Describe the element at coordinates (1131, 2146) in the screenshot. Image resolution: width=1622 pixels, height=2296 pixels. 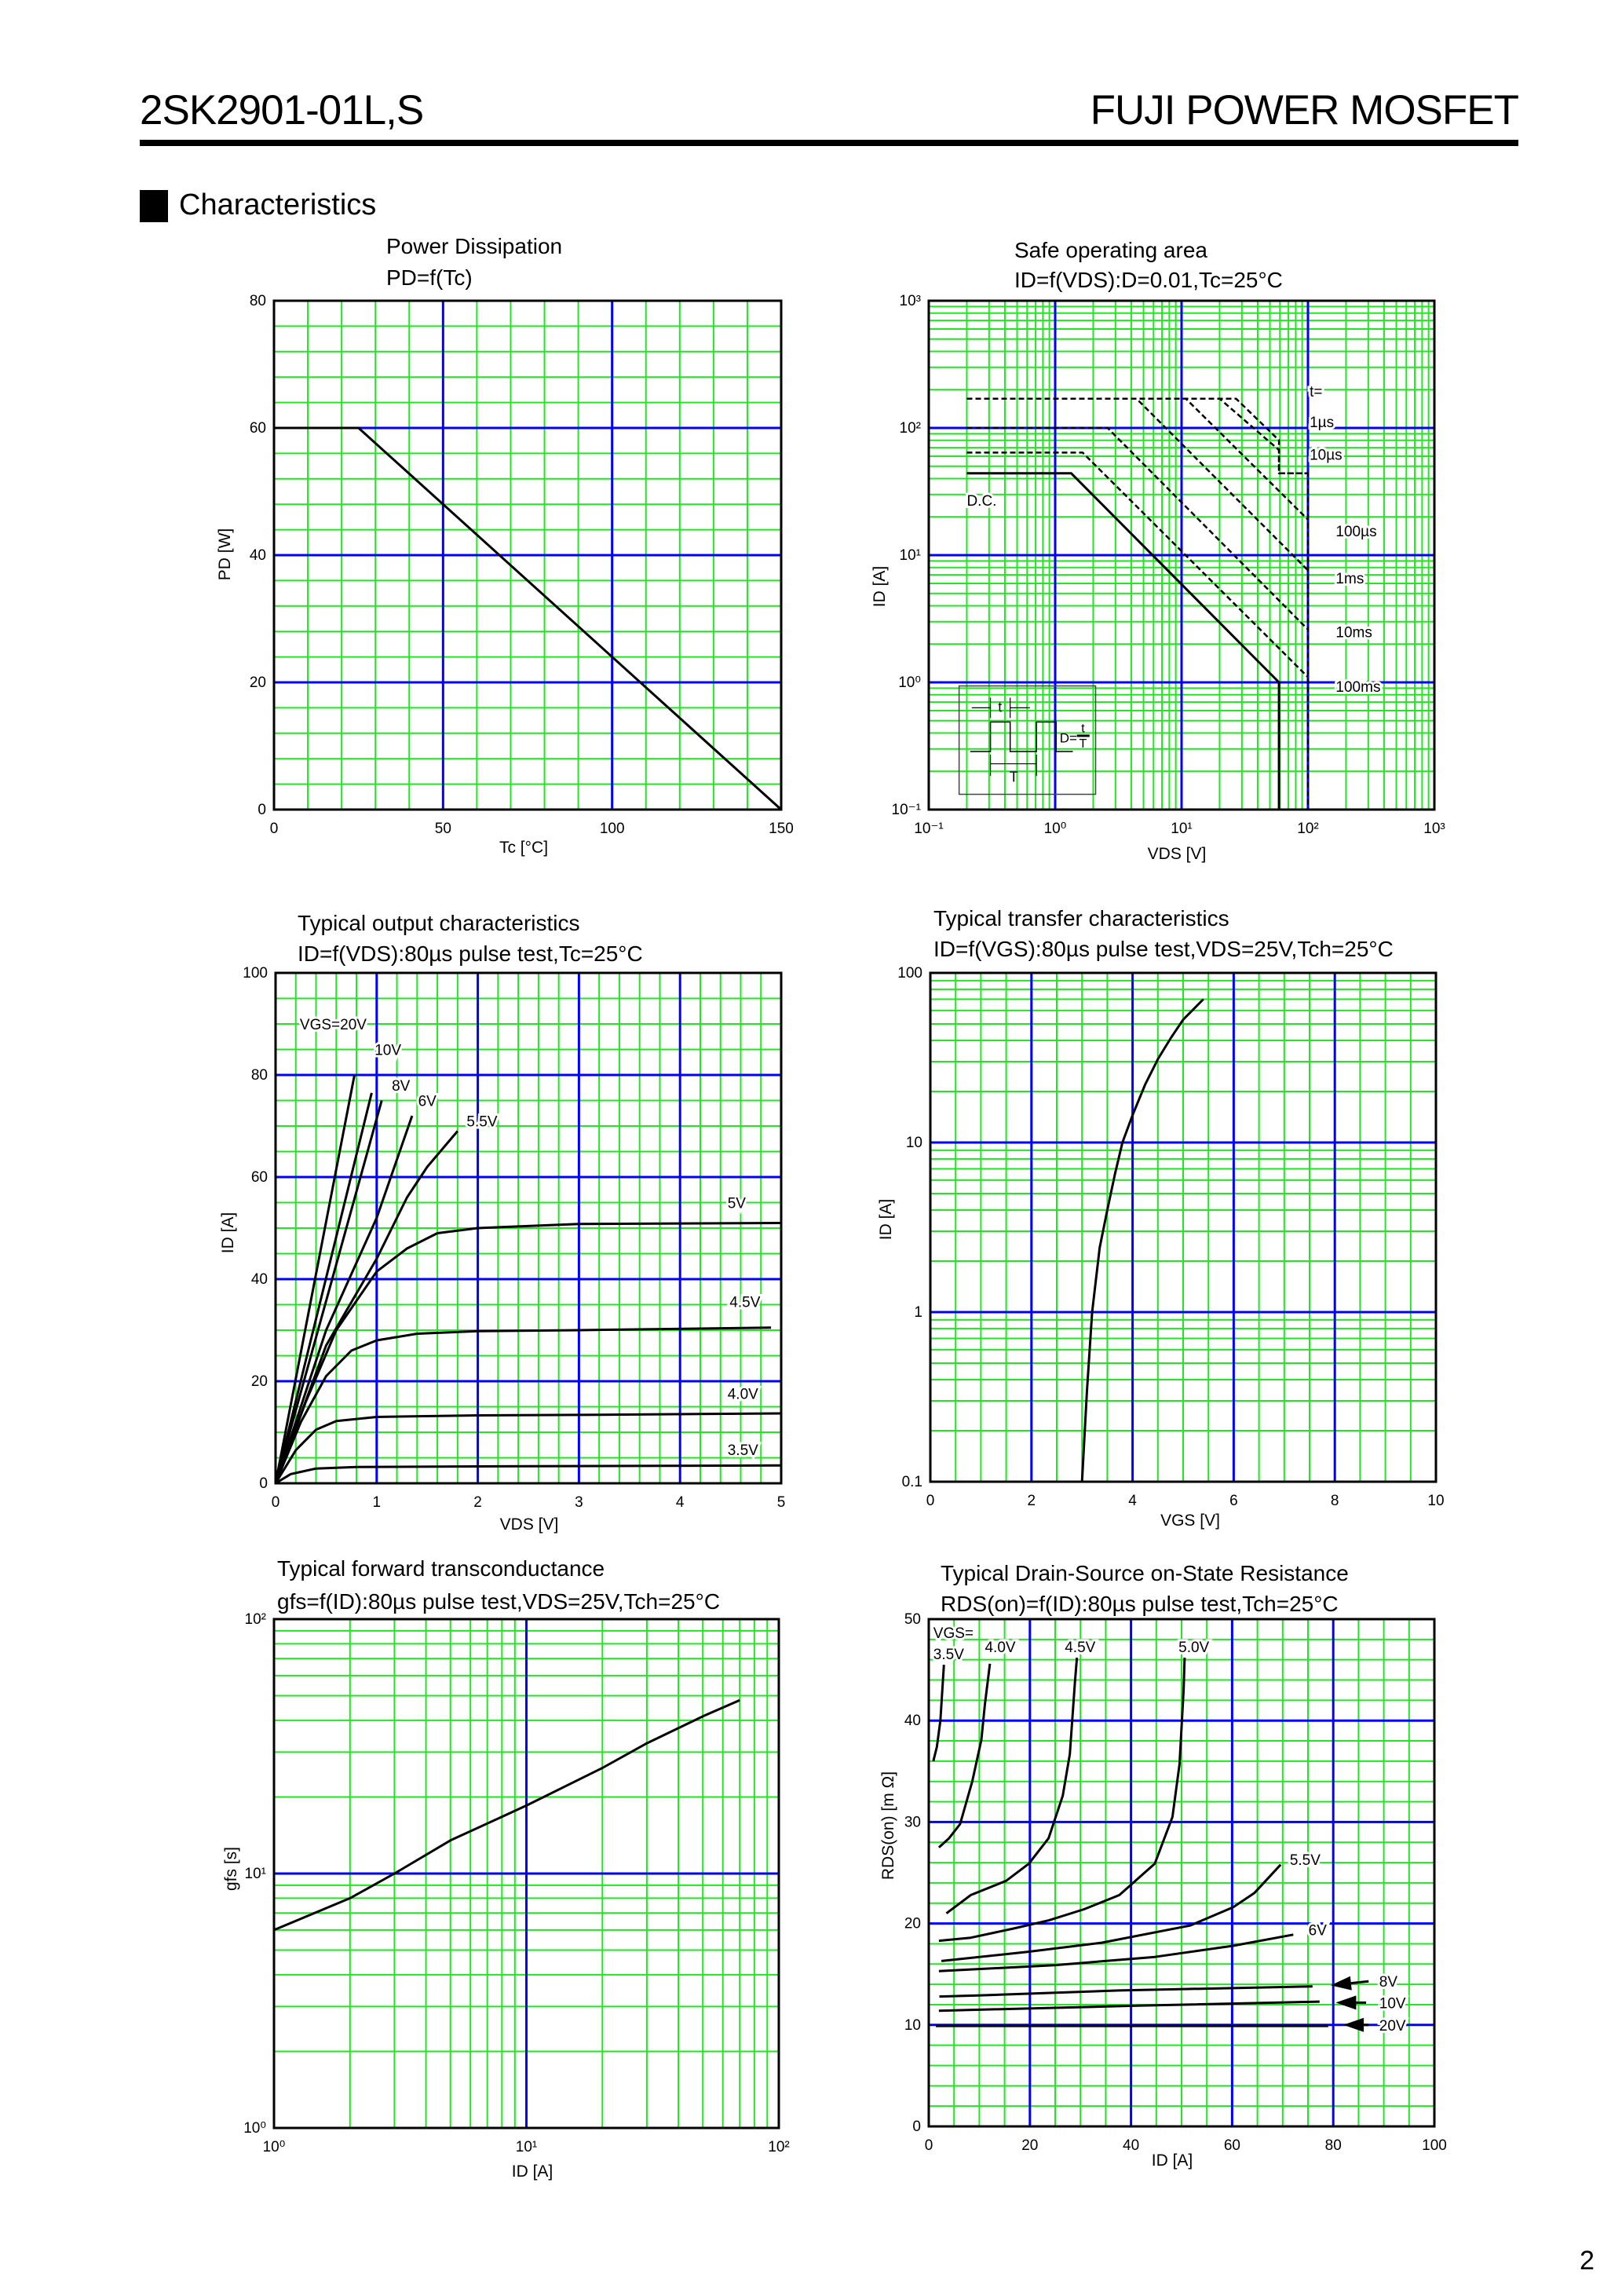
I see `x-tick-label: 40` at that location.